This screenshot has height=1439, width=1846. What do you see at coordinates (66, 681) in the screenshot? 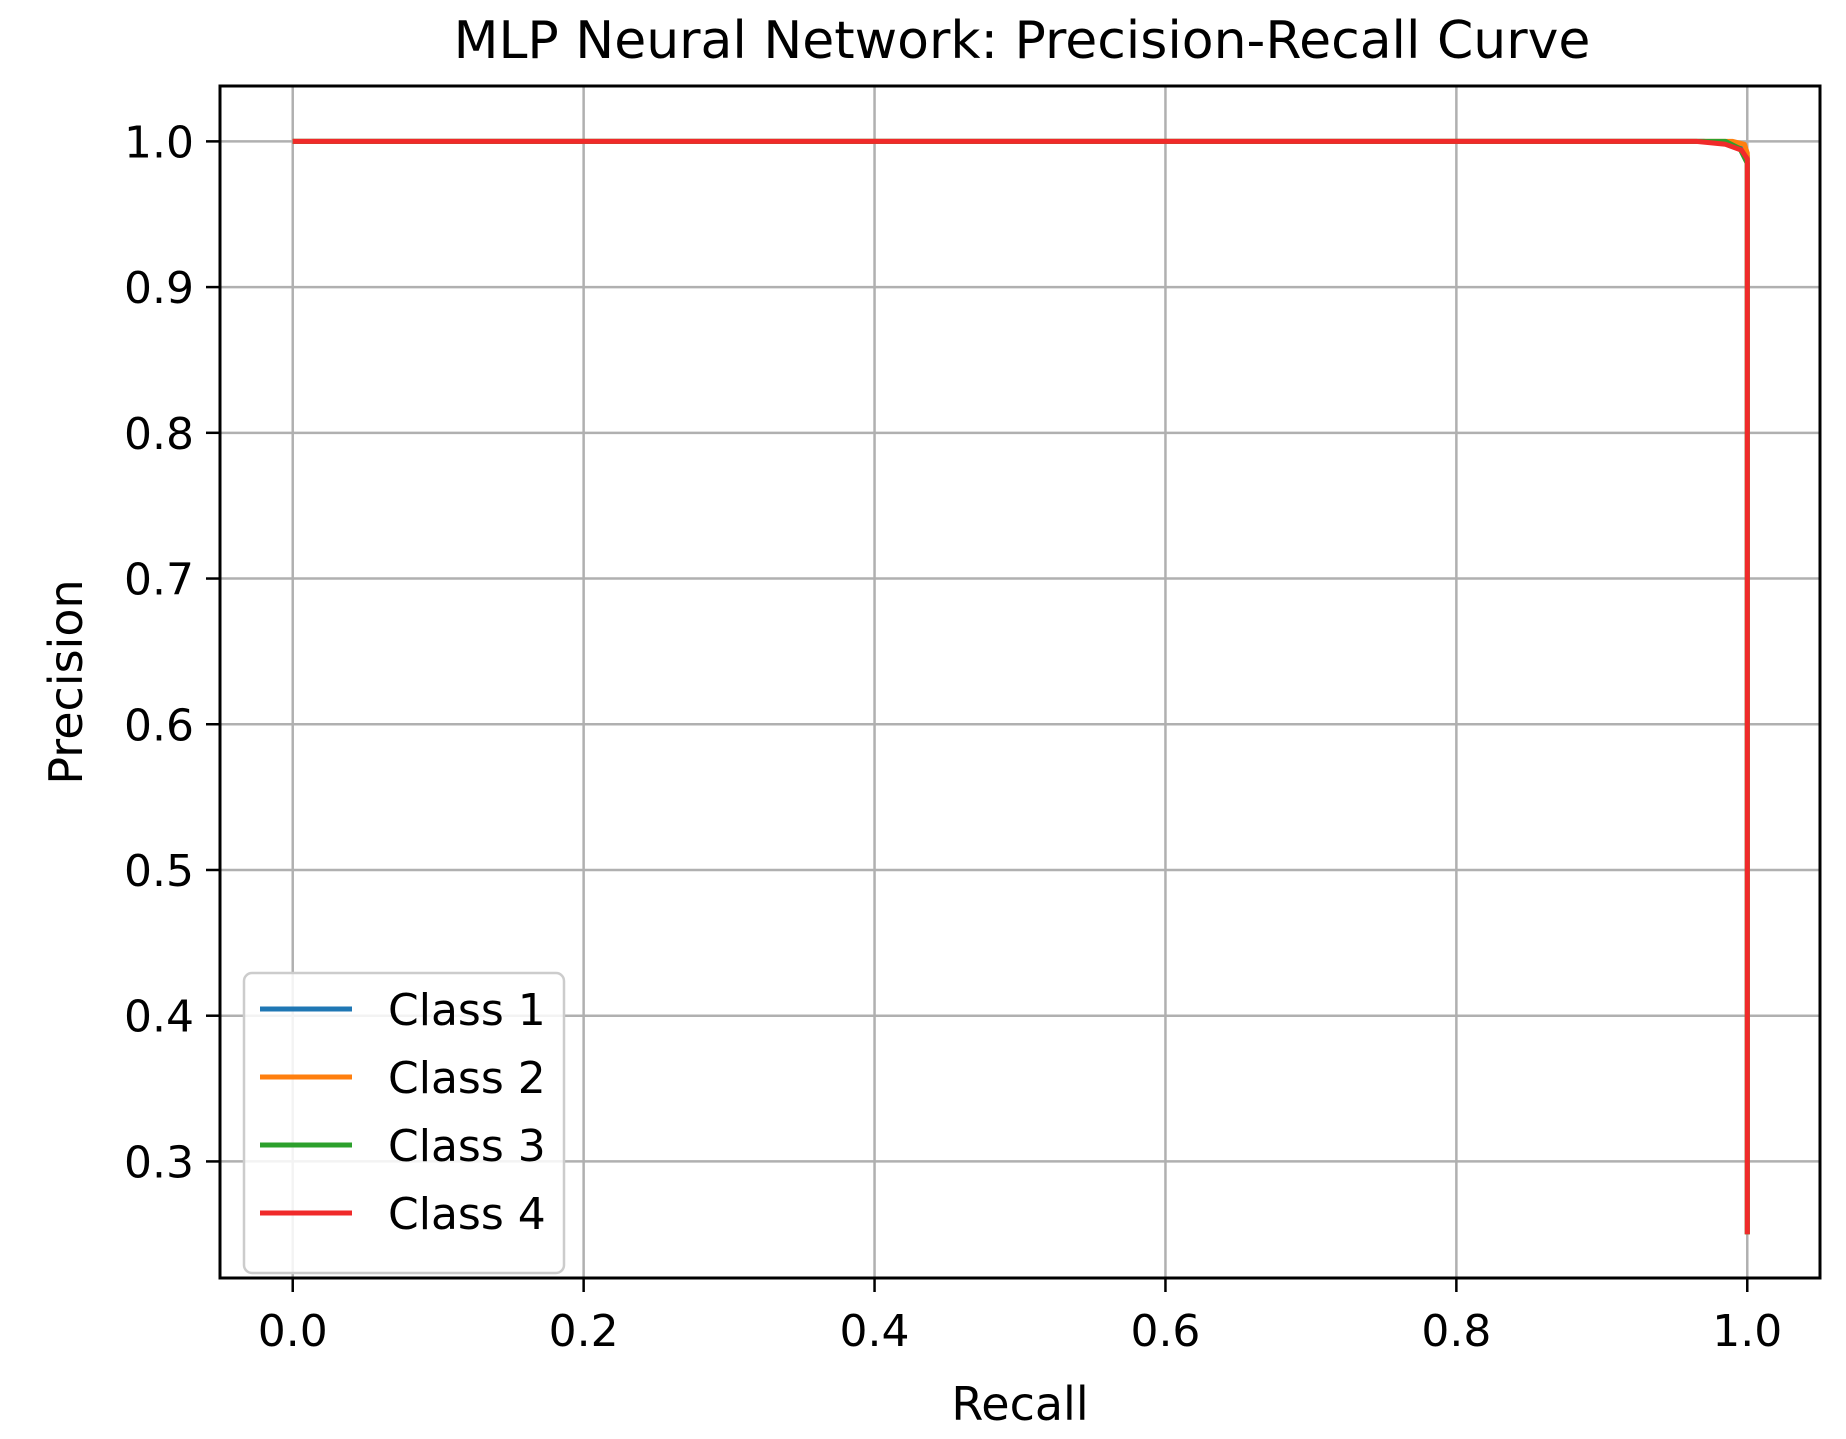
I see `y-axis-title: Precision` at bounding box center [66, 681].